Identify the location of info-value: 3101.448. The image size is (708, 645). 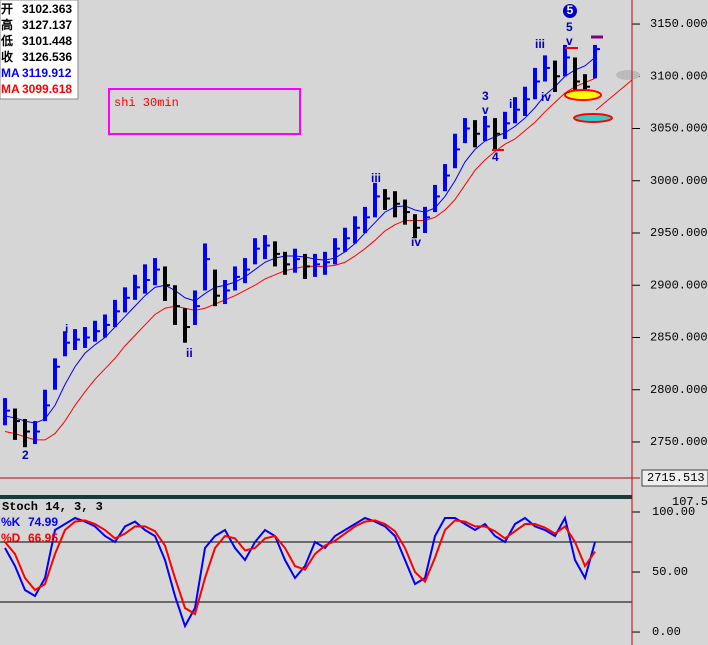
(47, 41).